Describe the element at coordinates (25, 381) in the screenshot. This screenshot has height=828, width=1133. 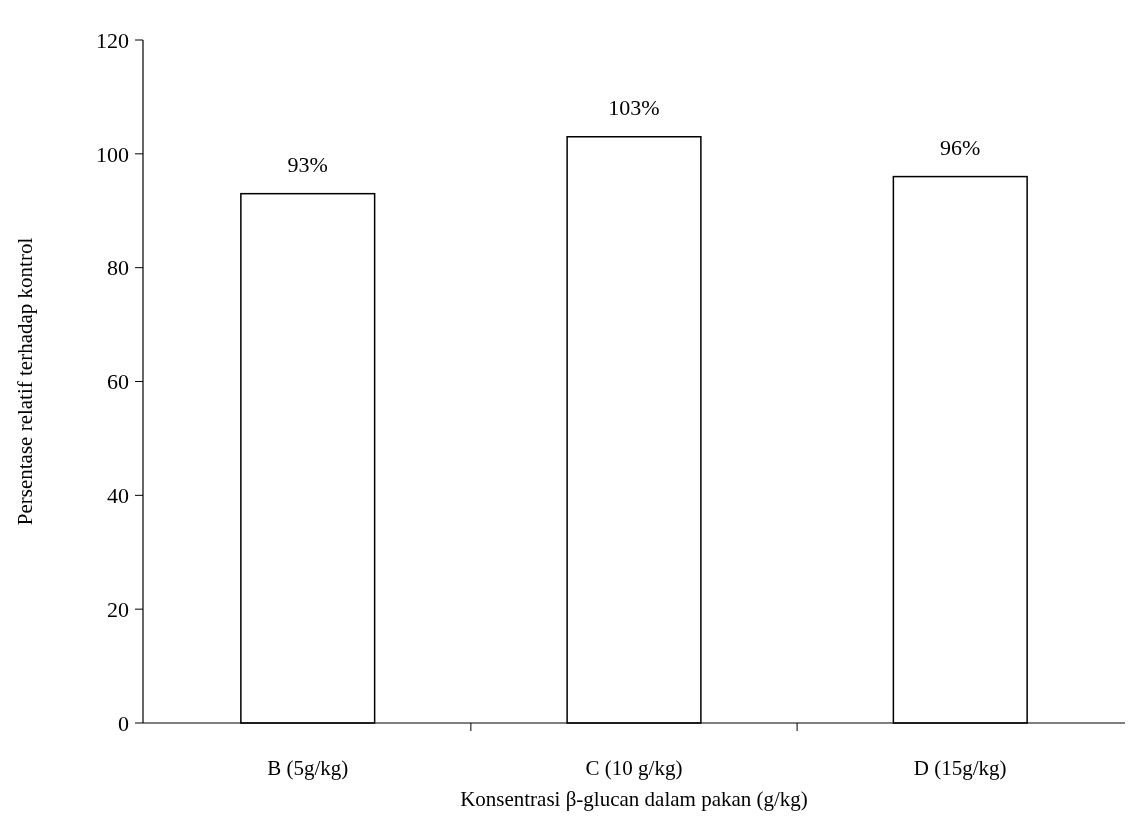
I see `y-axis-title: Persentase relatif terhadap kontrol` at that location.